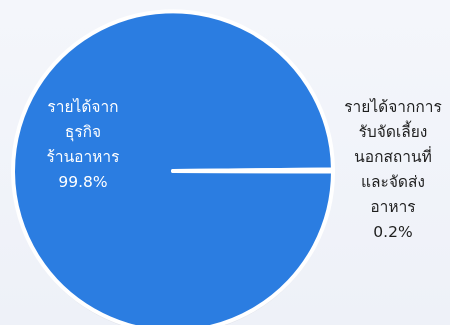 Image resolution: width=450 pixels, height=325 pixels. Describe the element at coordinates (83, 157) in the screenshot. I see `slice-label-line-0-2: ร้านอาหาร` at that location.